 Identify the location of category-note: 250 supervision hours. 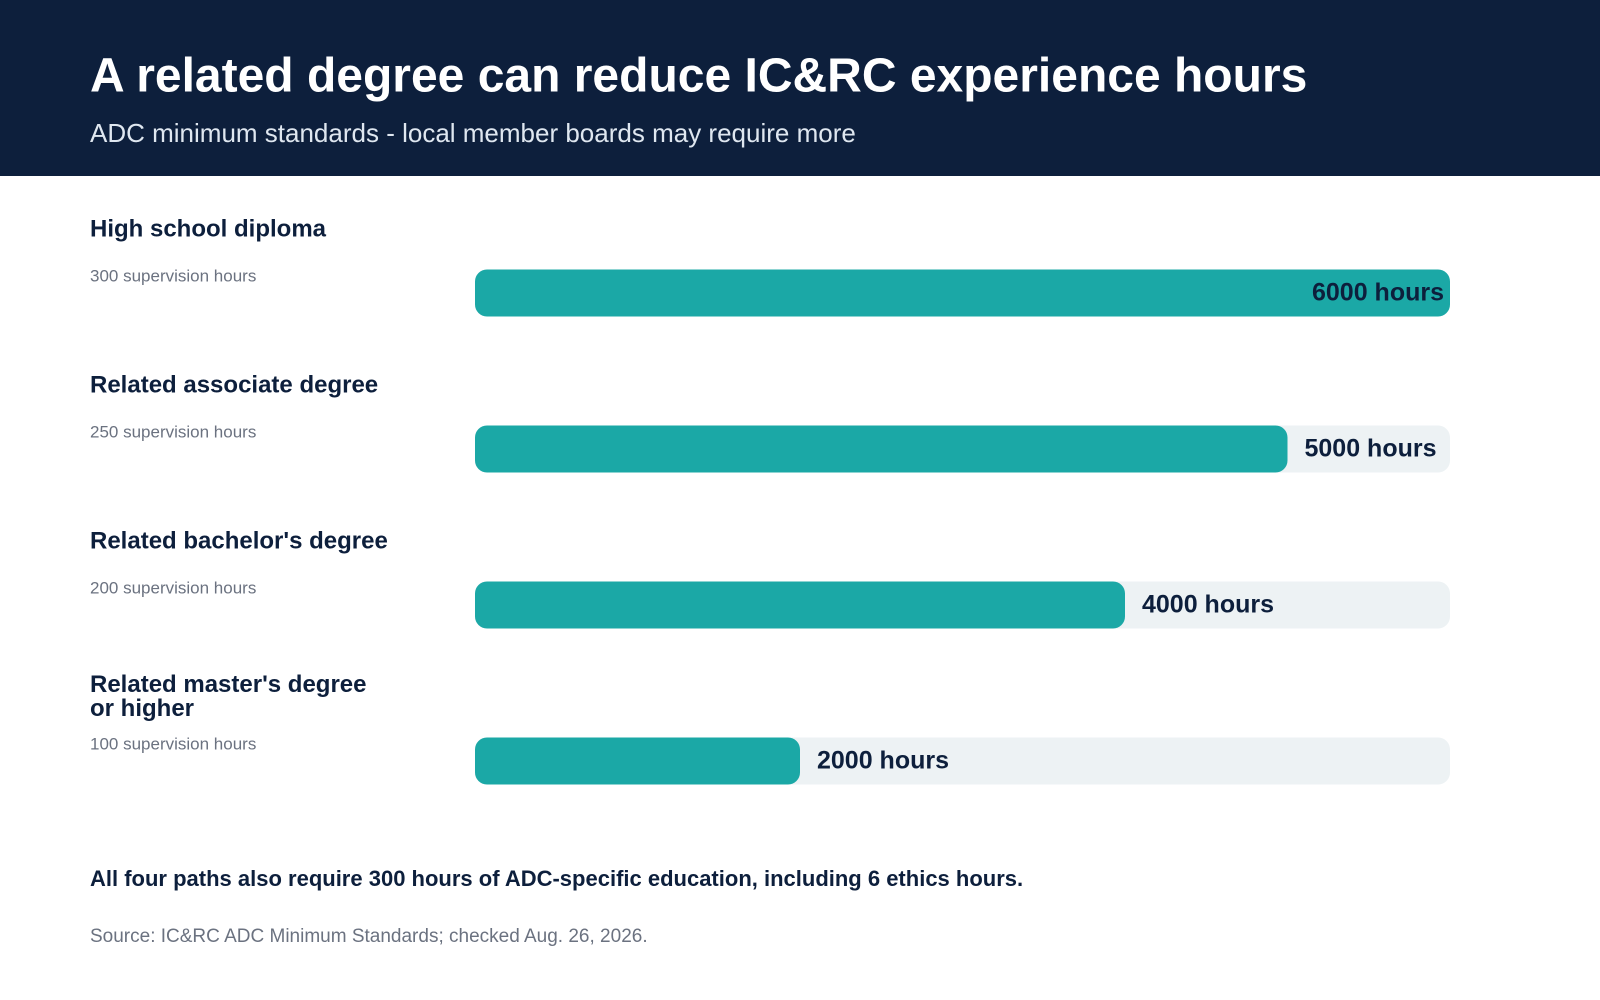
(173, 431).